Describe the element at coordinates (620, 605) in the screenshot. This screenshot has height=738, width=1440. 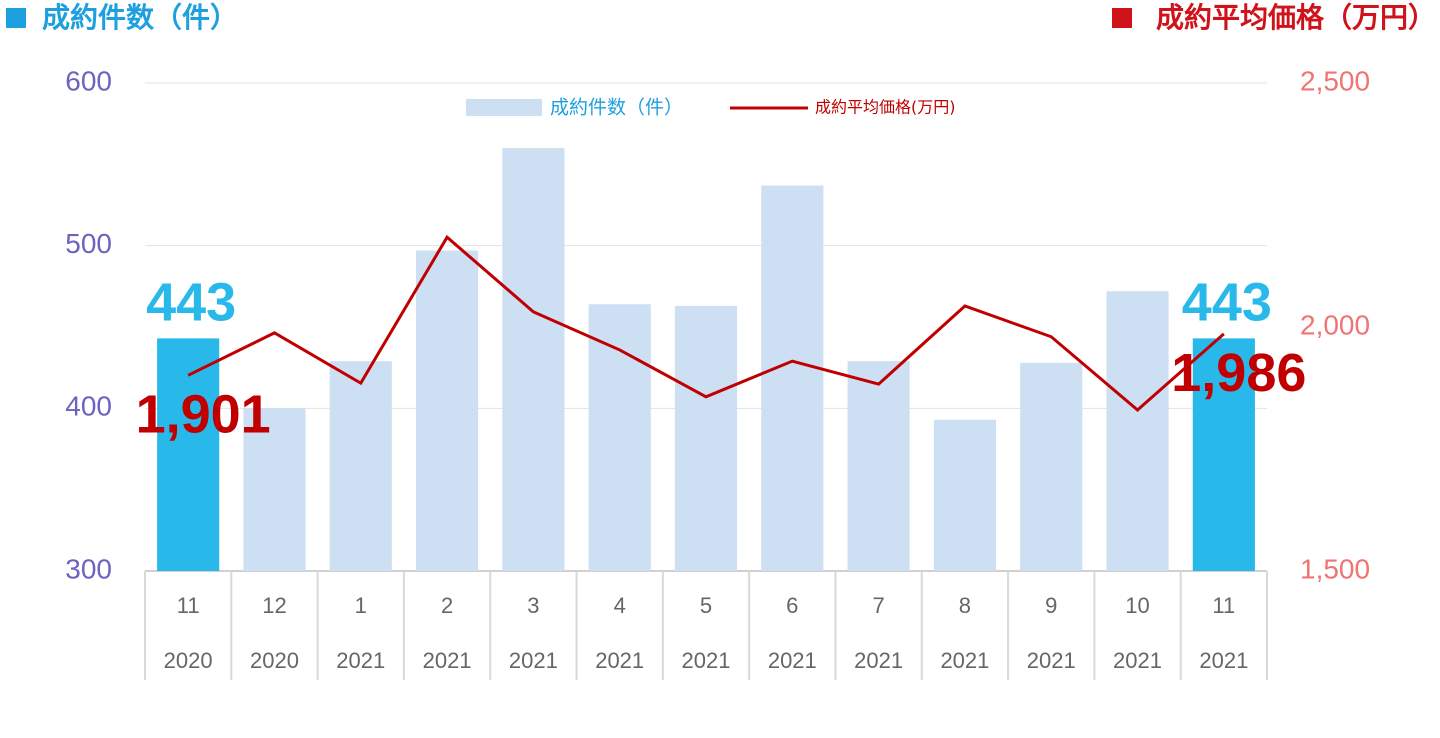
I see `x-tick-label: 4` at that location.